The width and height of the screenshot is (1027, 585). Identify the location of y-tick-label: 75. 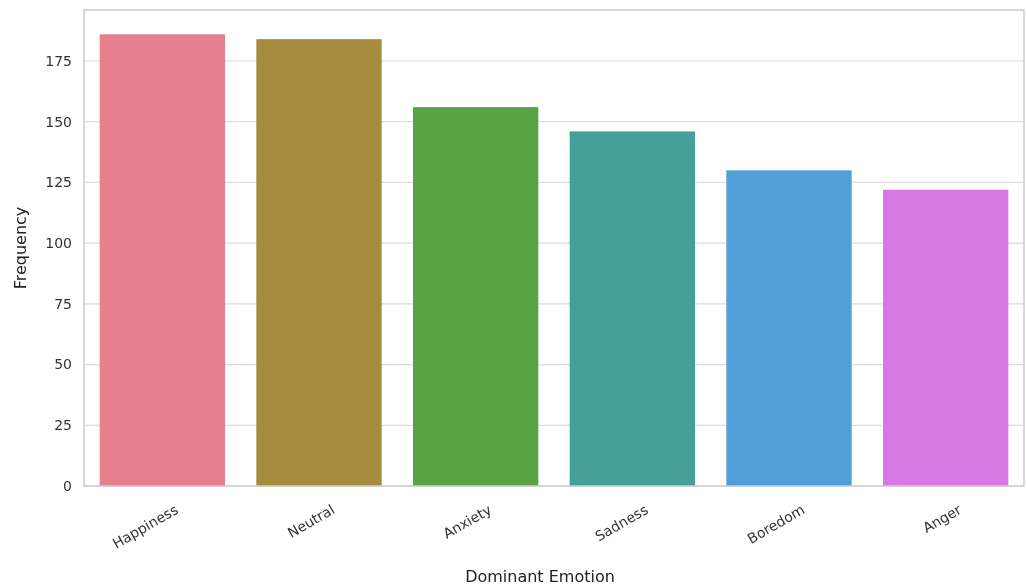
(63, 303).